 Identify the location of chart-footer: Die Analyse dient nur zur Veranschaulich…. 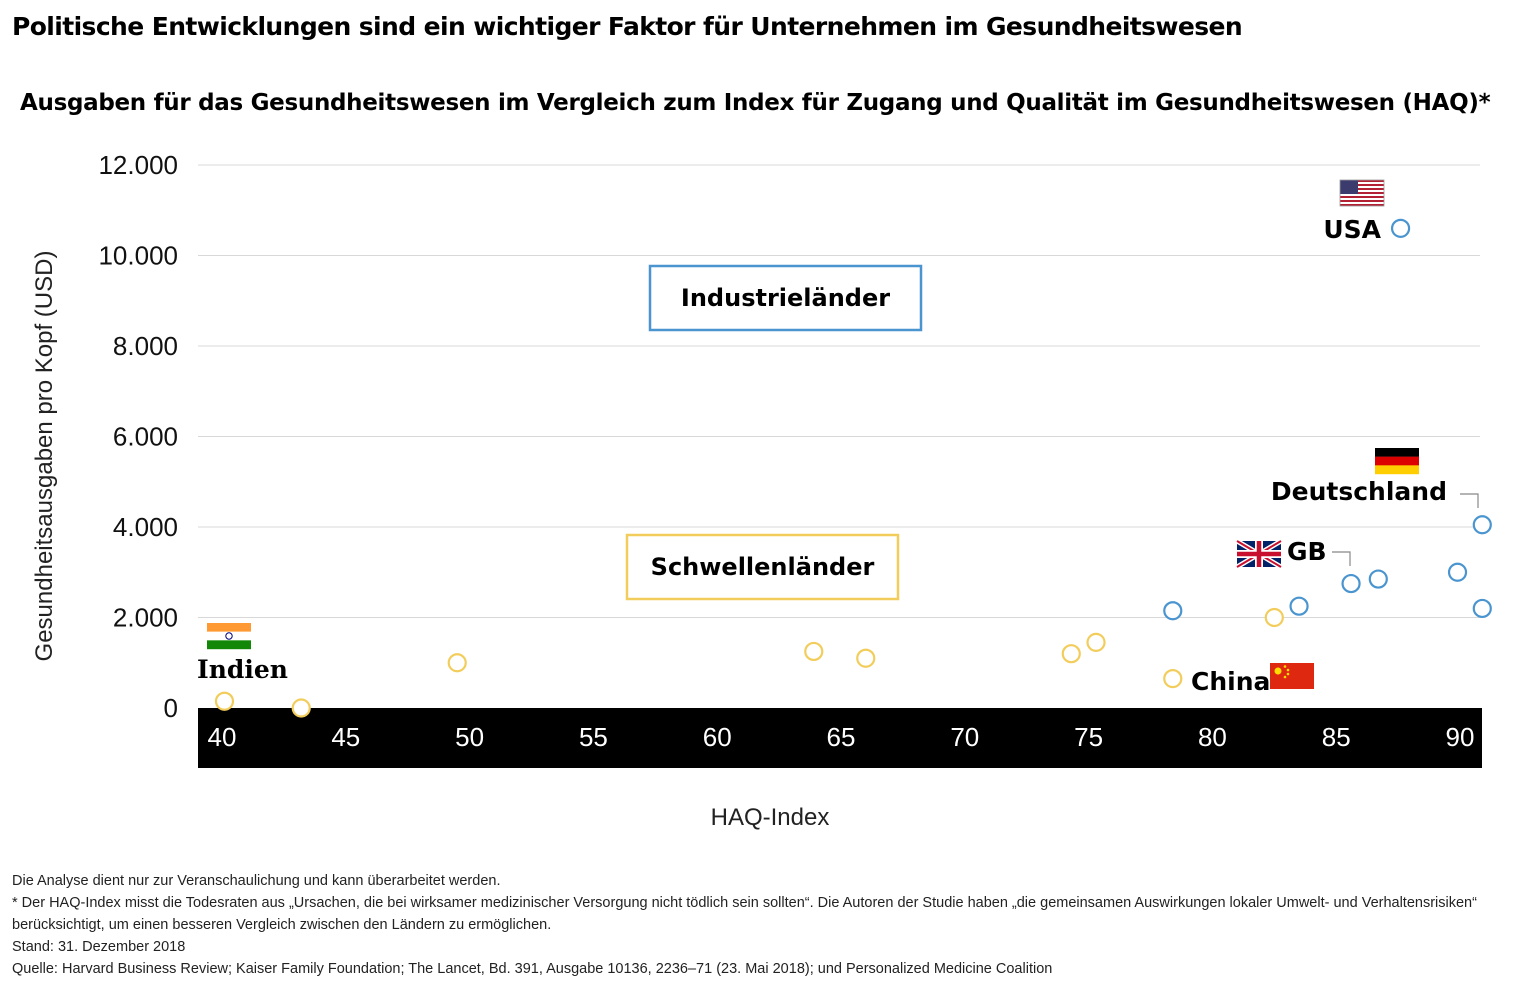
(757, 925).